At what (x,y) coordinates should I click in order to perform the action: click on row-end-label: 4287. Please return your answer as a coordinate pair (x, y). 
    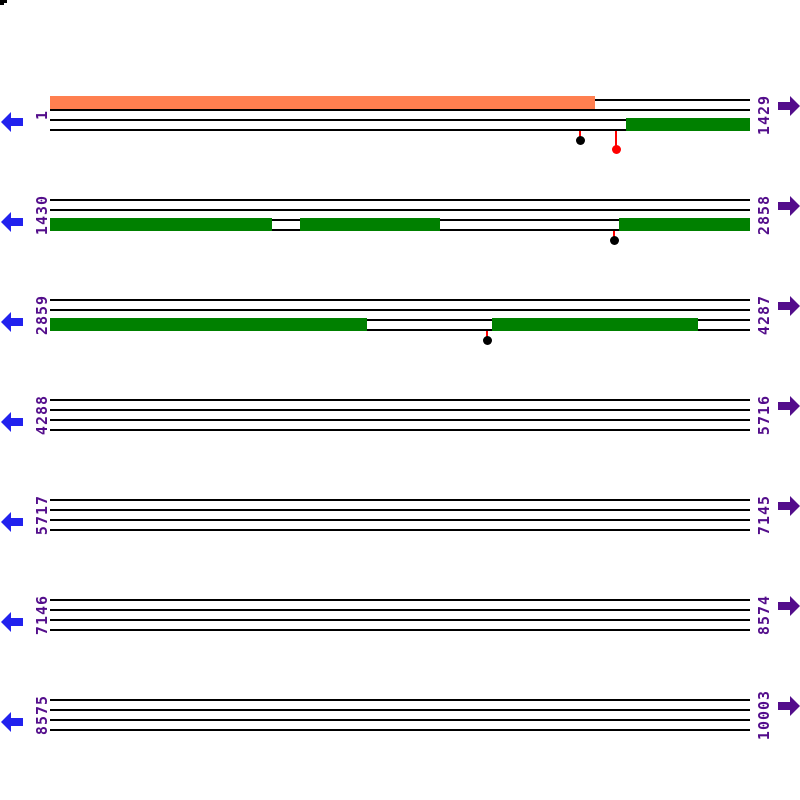
    Looking at the image, I should click on (764, 315).